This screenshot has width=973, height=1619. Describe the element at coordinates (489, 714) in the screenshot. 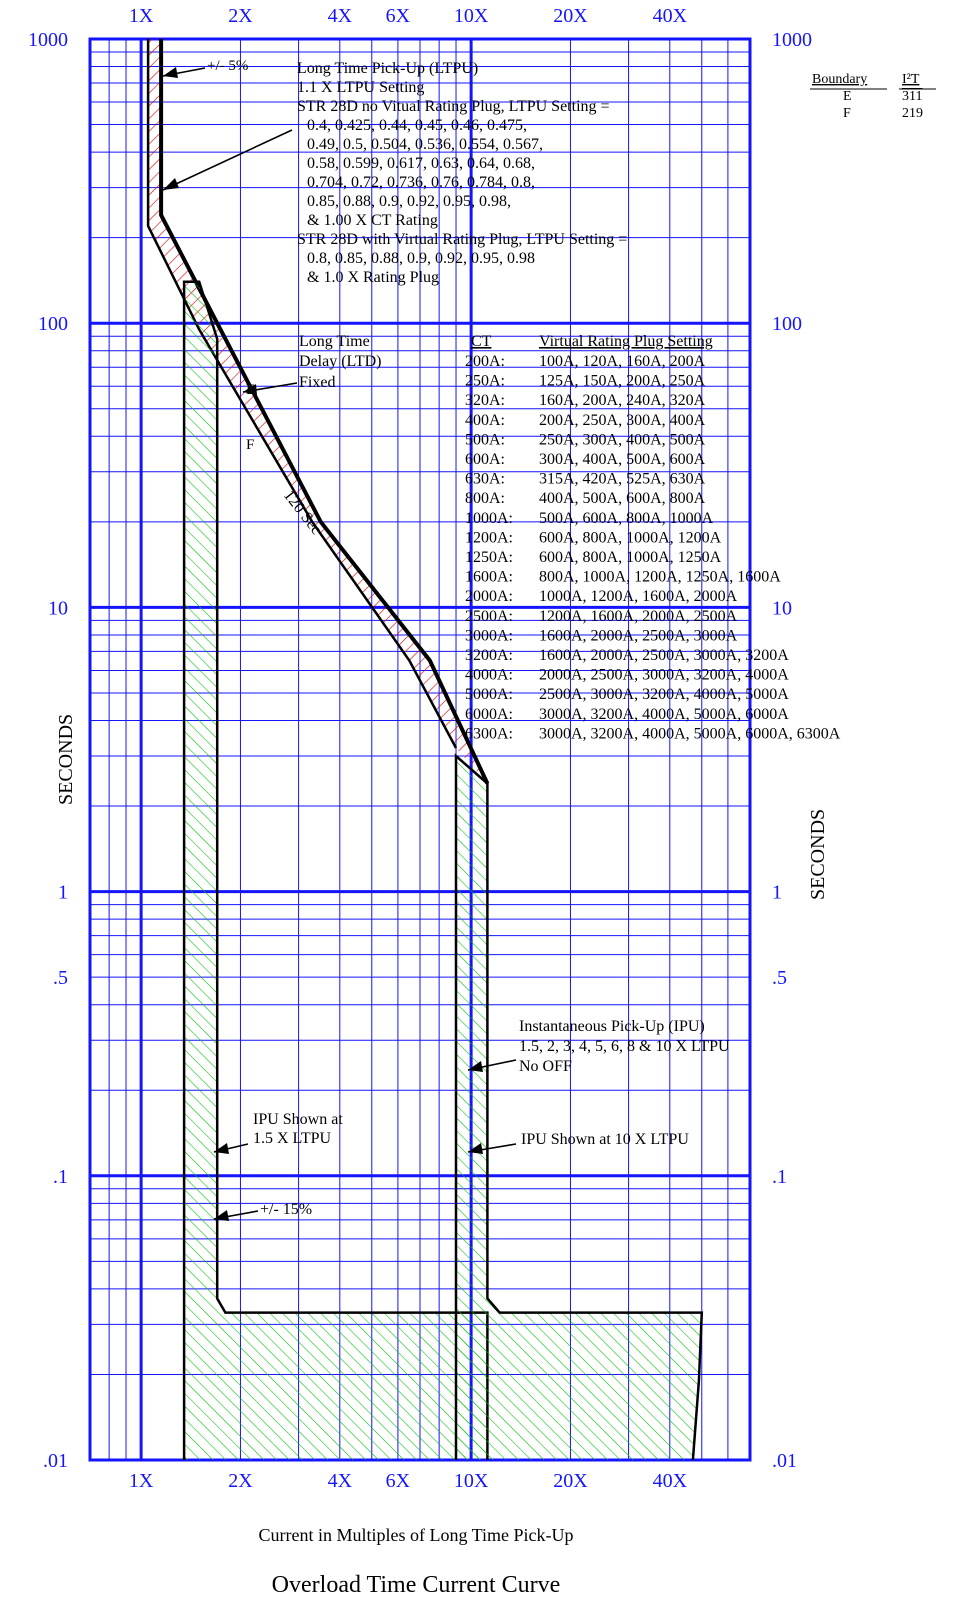

I see `rating-ct-cell: 6000A:` at that location.